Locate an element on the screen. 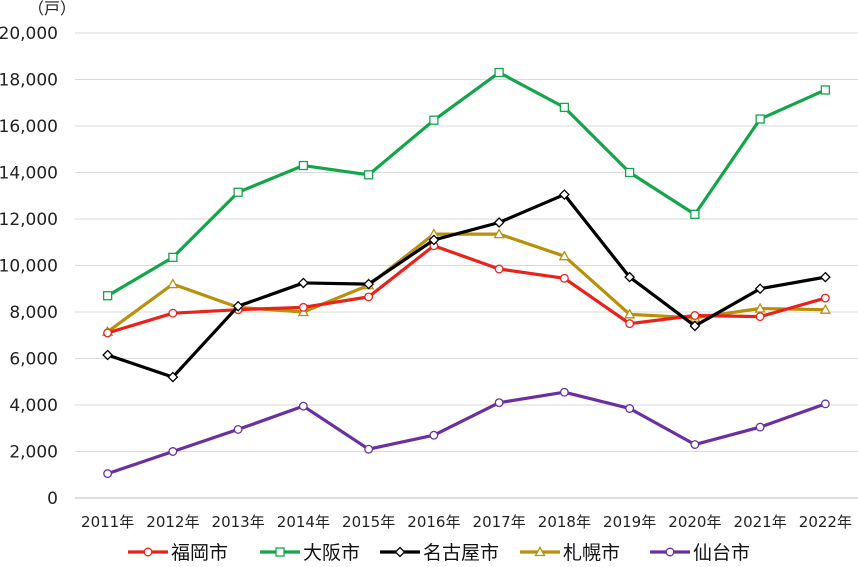 The width and height of the screenshot is (858, 567). legend: 福岡市 大阪市 名古屋市 札幌市 仙台市 is located at coordinates (439, 553).